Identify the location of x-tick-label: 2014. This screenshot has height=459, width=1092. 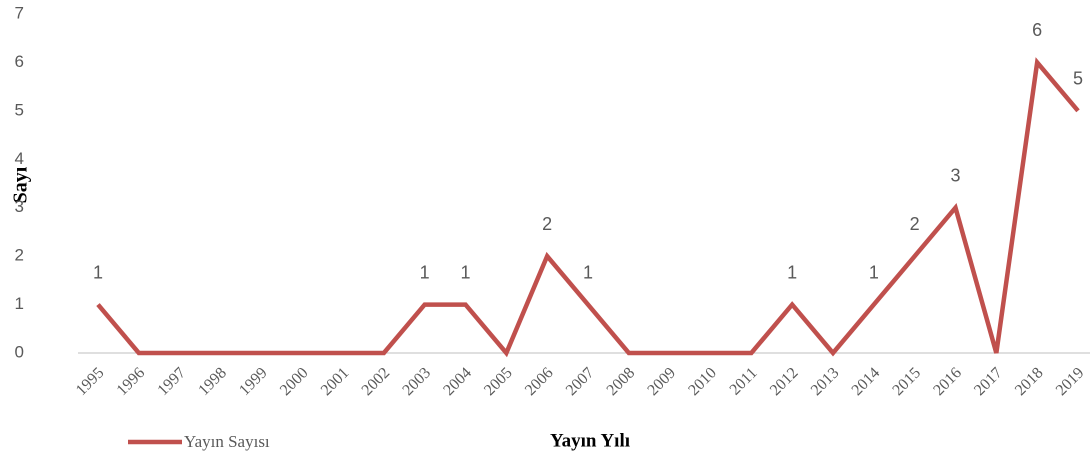
(866, 381).